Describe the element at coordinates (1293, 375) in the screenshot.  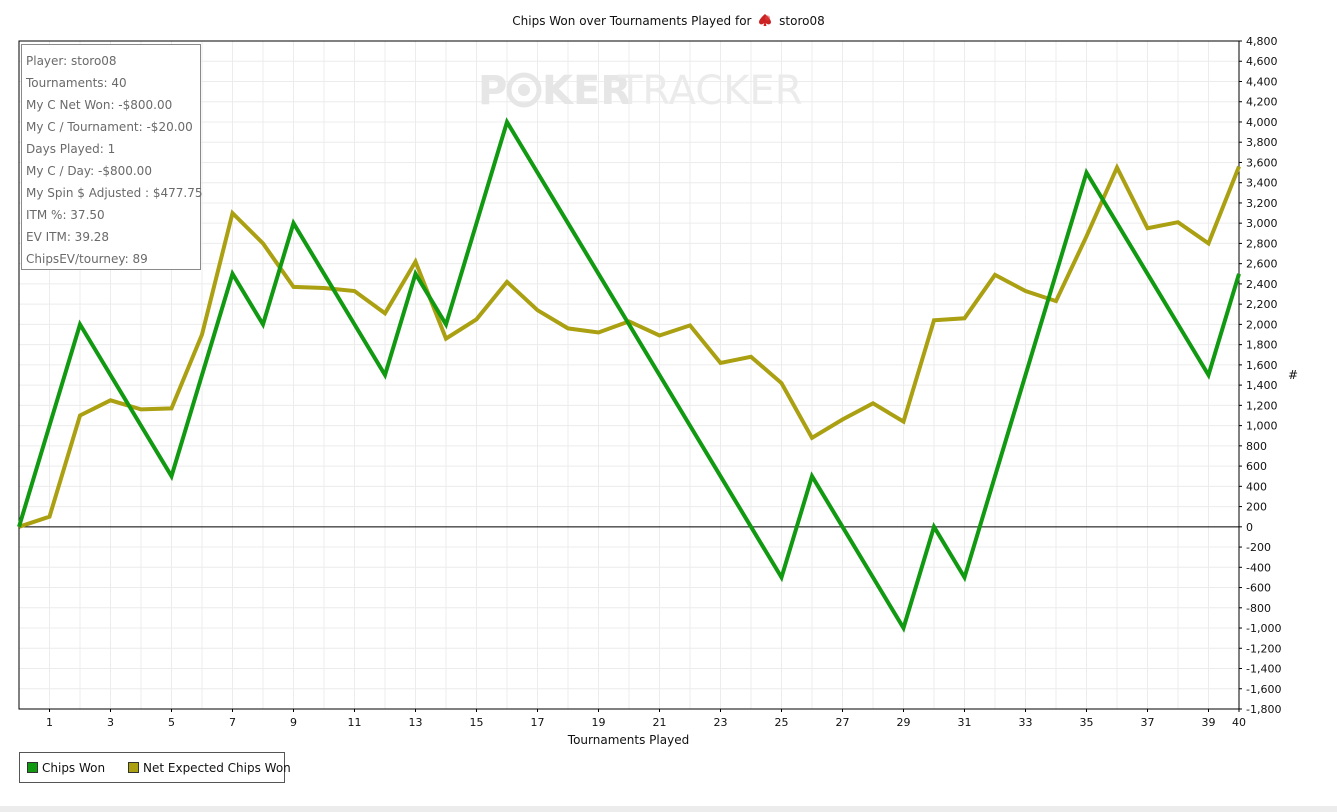
I see `y-axis-label: #` at that location.